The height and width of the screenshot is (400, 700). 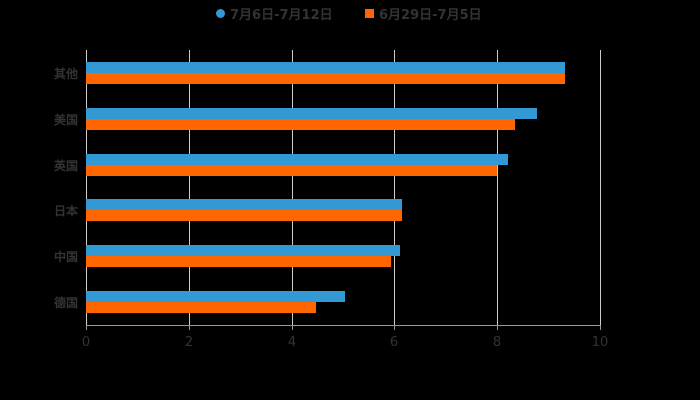 I want to click on x-axis-tick-label: 2, so click(x=189, y=342).